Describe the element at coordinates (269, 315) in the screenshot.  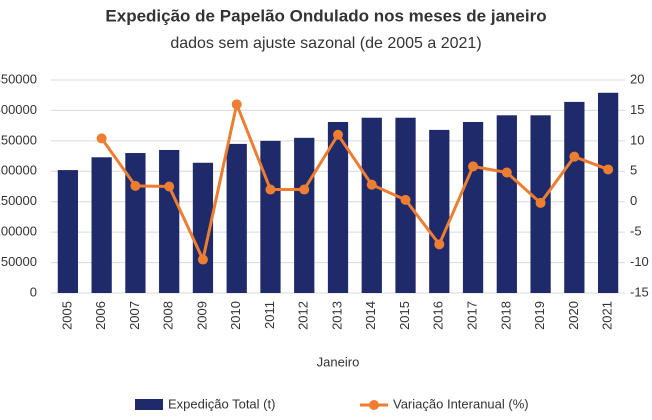
I see `x-tick-label: 2011` at that location.